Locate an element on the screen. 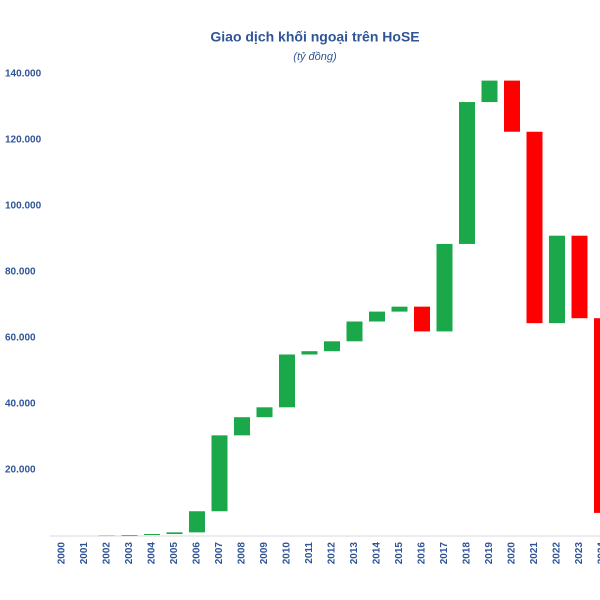  x-tick-label: 2019 is located at coordinates (489, 553).